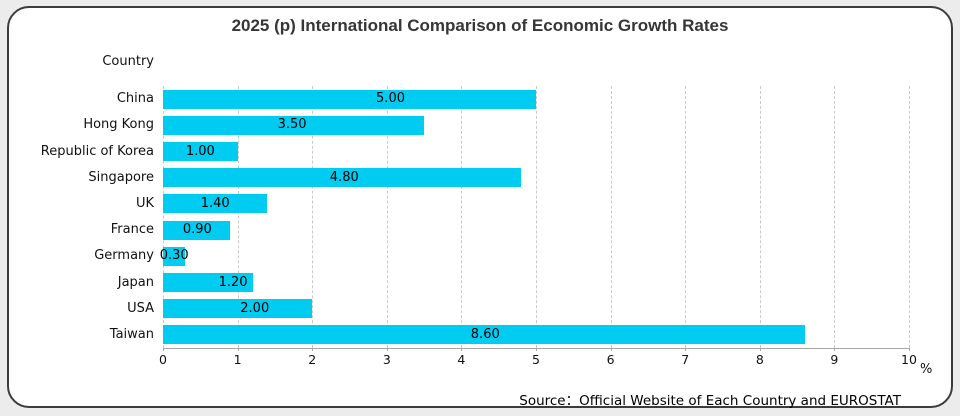 This screenshot has width=960, height=416. I want to click on x-tick-label: 0, so click(163, 359).